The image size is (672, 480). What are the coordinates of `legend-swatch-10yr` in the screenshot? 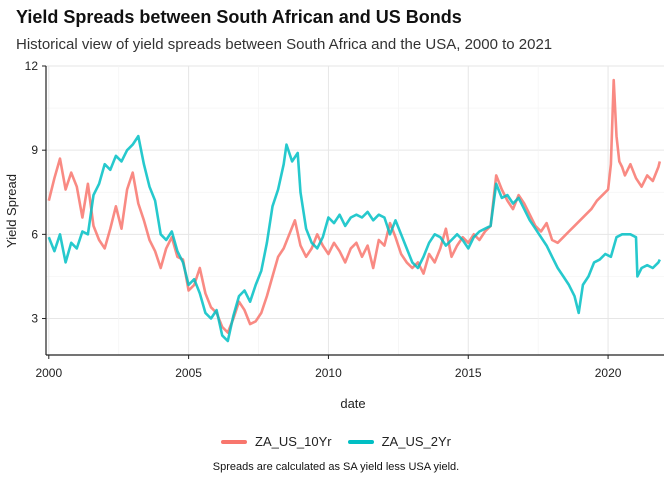 It's located at (234, 441).